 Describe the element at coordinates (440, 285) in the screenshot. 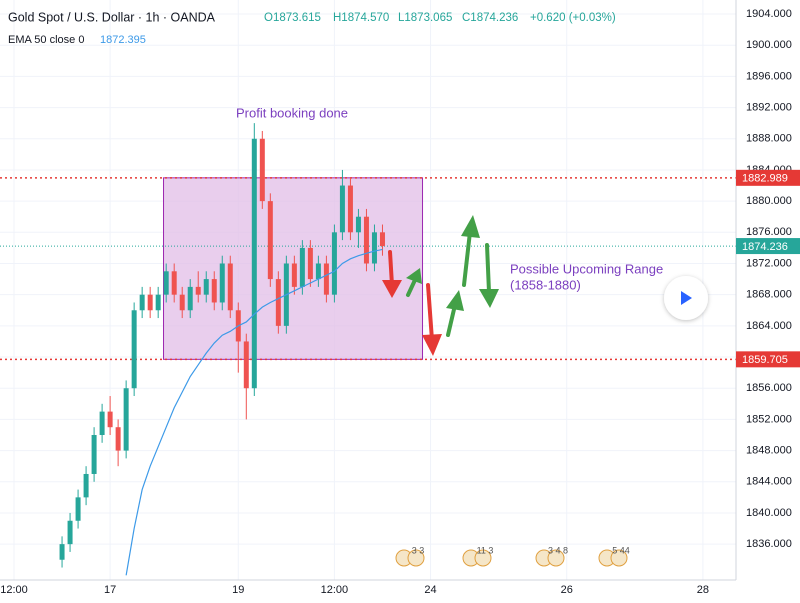

I see `arrows` at that location.